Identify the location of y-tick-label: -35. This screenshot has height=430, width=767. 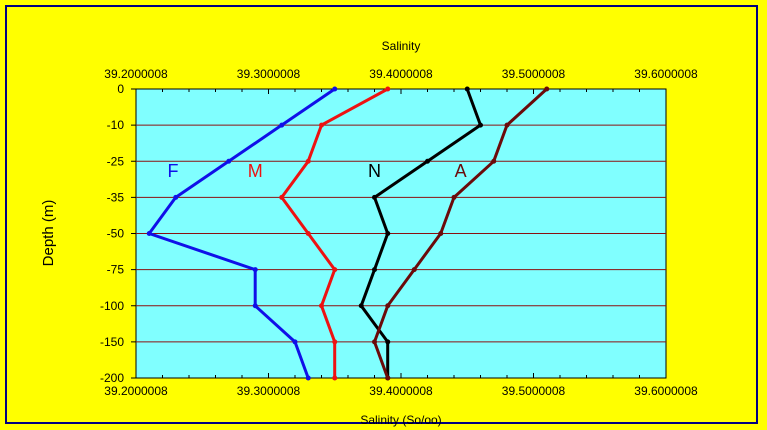
(116, 197).